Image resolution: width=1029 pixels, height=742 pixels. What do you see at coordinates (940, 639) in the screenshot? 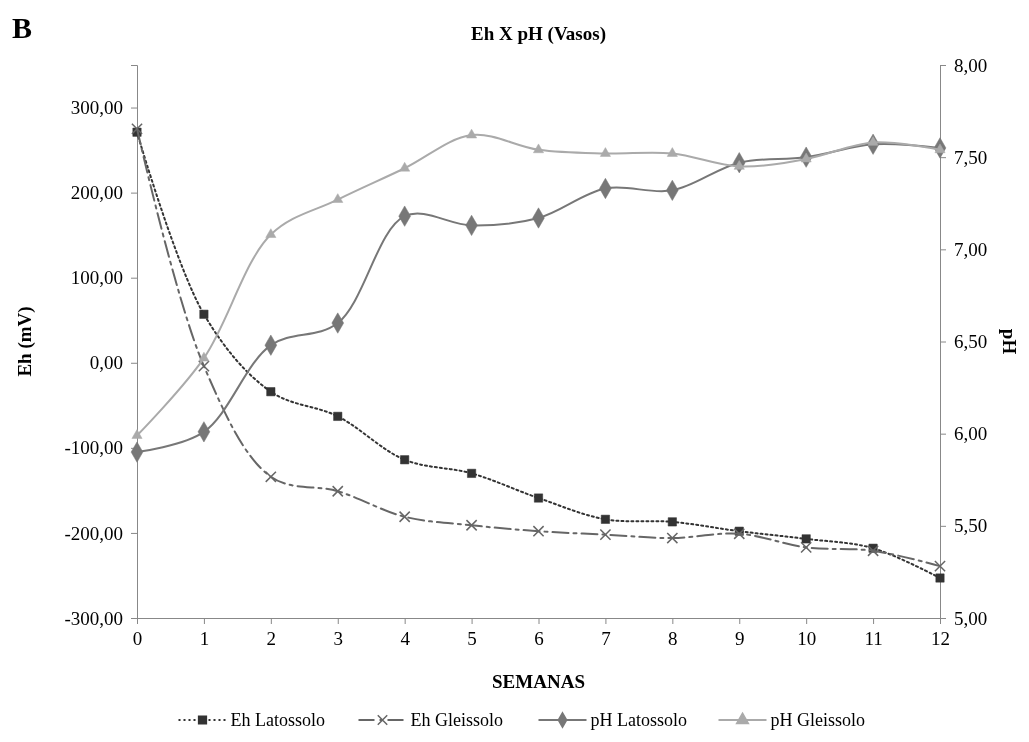
I see `x-tick-label: 12` at bounding box center [940, 639].